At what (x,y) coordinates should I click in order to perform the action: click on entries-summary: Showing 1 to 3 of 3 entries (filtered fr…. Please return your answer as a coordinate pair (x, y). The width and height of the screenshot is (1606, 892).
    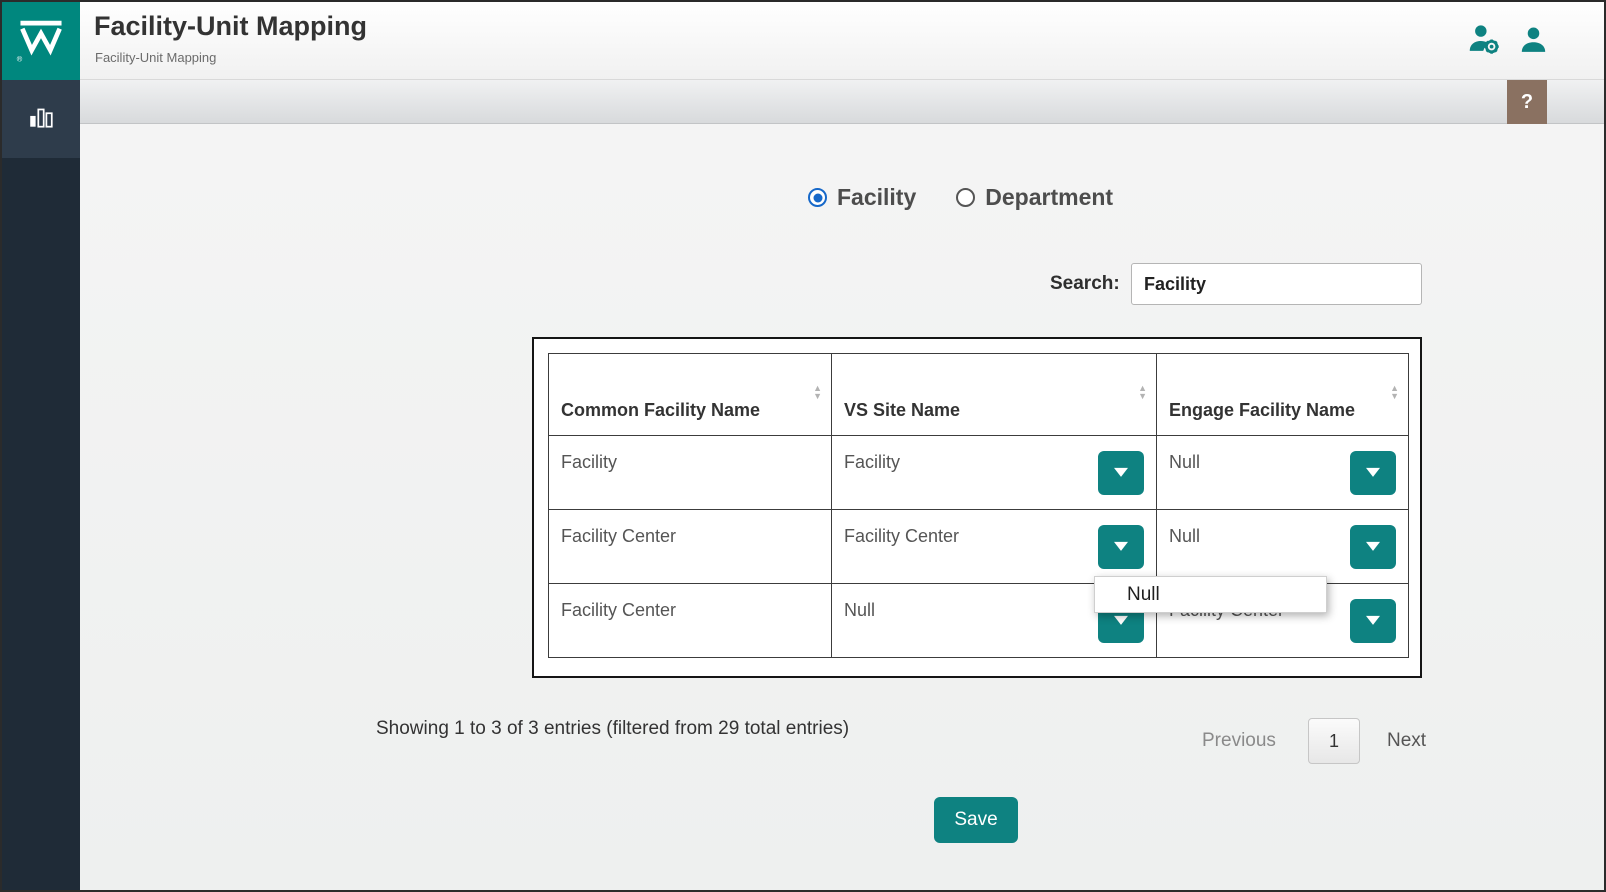
    Looking at the image, I should click on (613, 728).